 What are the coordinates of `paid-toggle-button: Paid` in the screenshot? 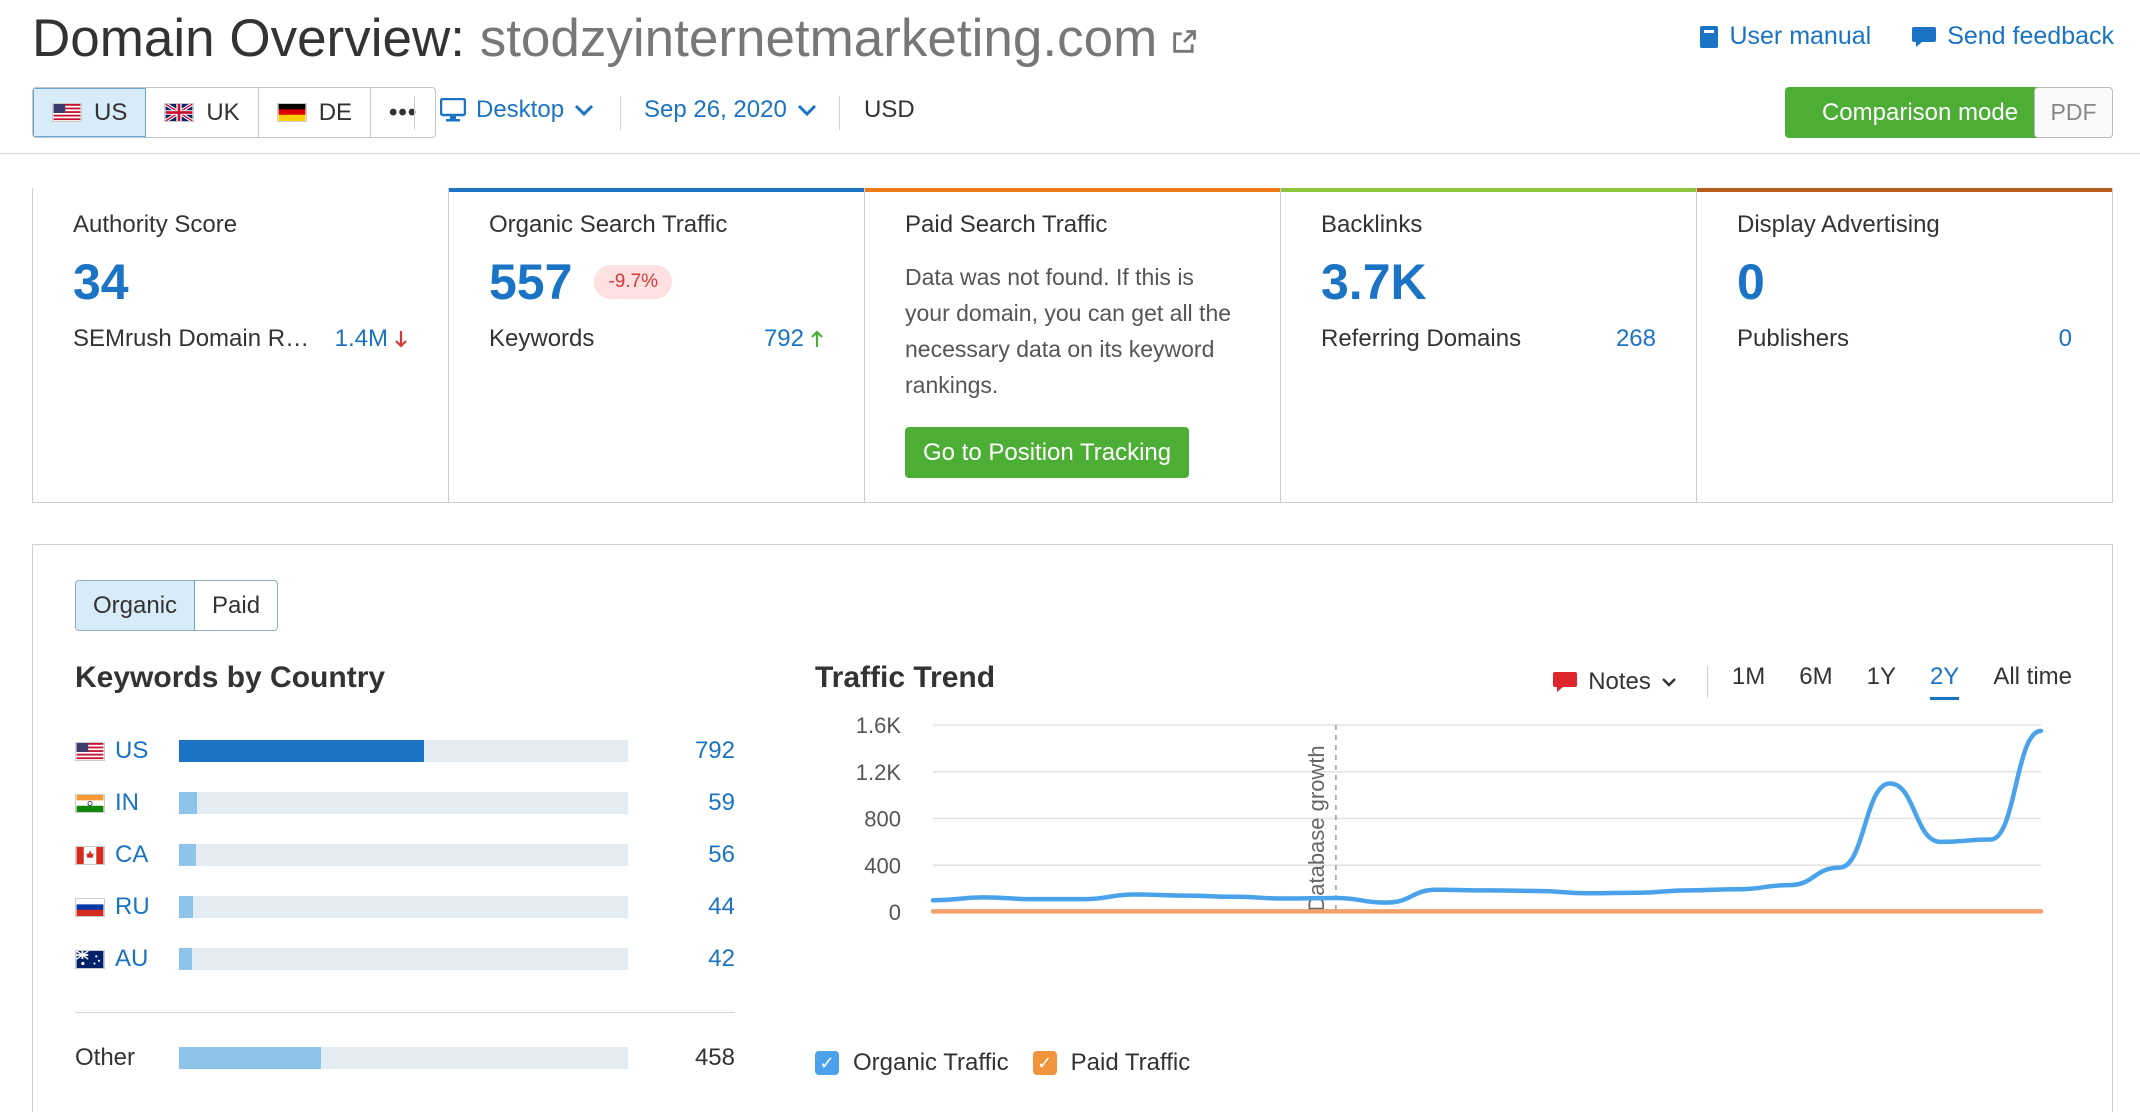 It's located at (236, 605).